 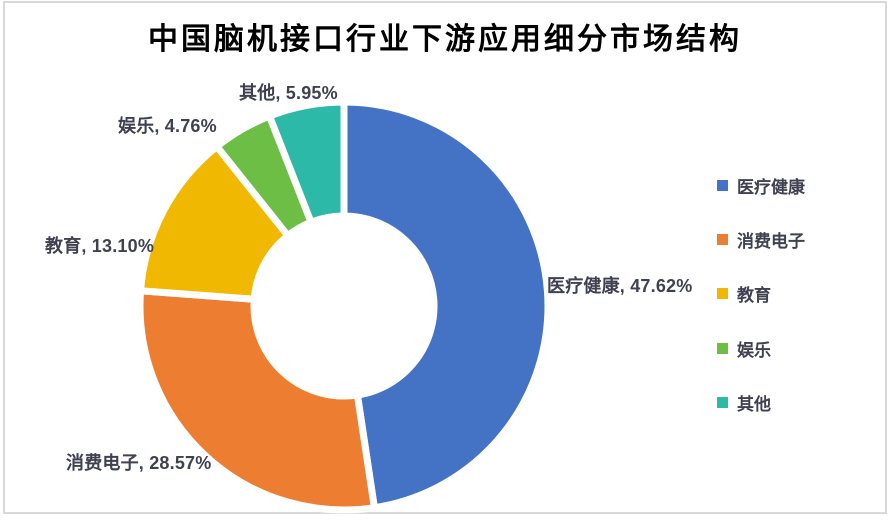 What do you see at coordinates (754, 404) in the screenshot?
I see `legend-item-label: 其他` at bounding box center [754, 404].